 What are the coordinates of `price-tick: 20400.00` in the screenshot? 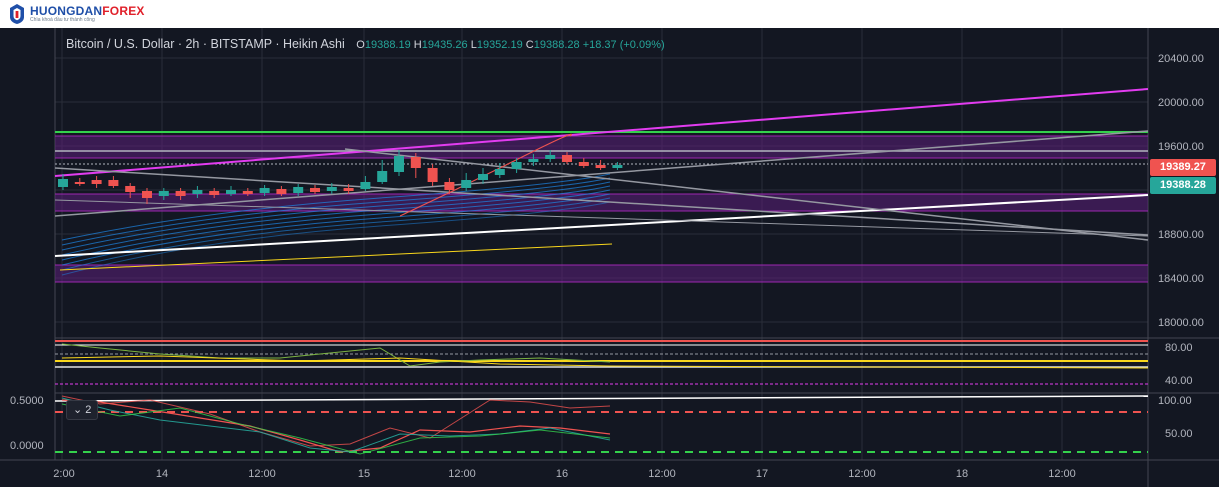 It's located at (1181, 59).